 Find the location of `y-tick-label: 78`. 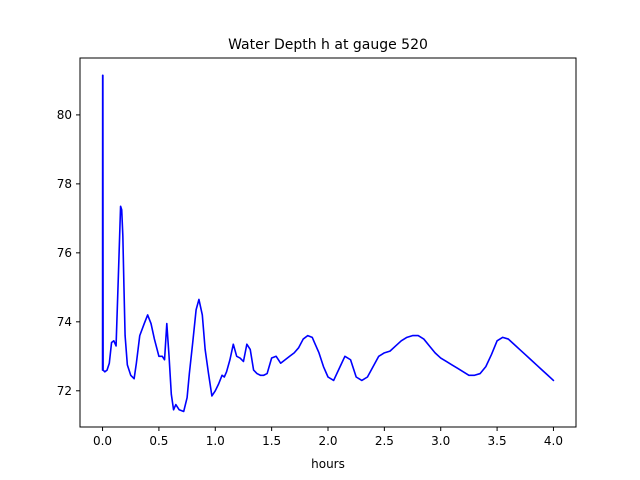

y-tick-label: 78 is located at coordinates (64, 184).